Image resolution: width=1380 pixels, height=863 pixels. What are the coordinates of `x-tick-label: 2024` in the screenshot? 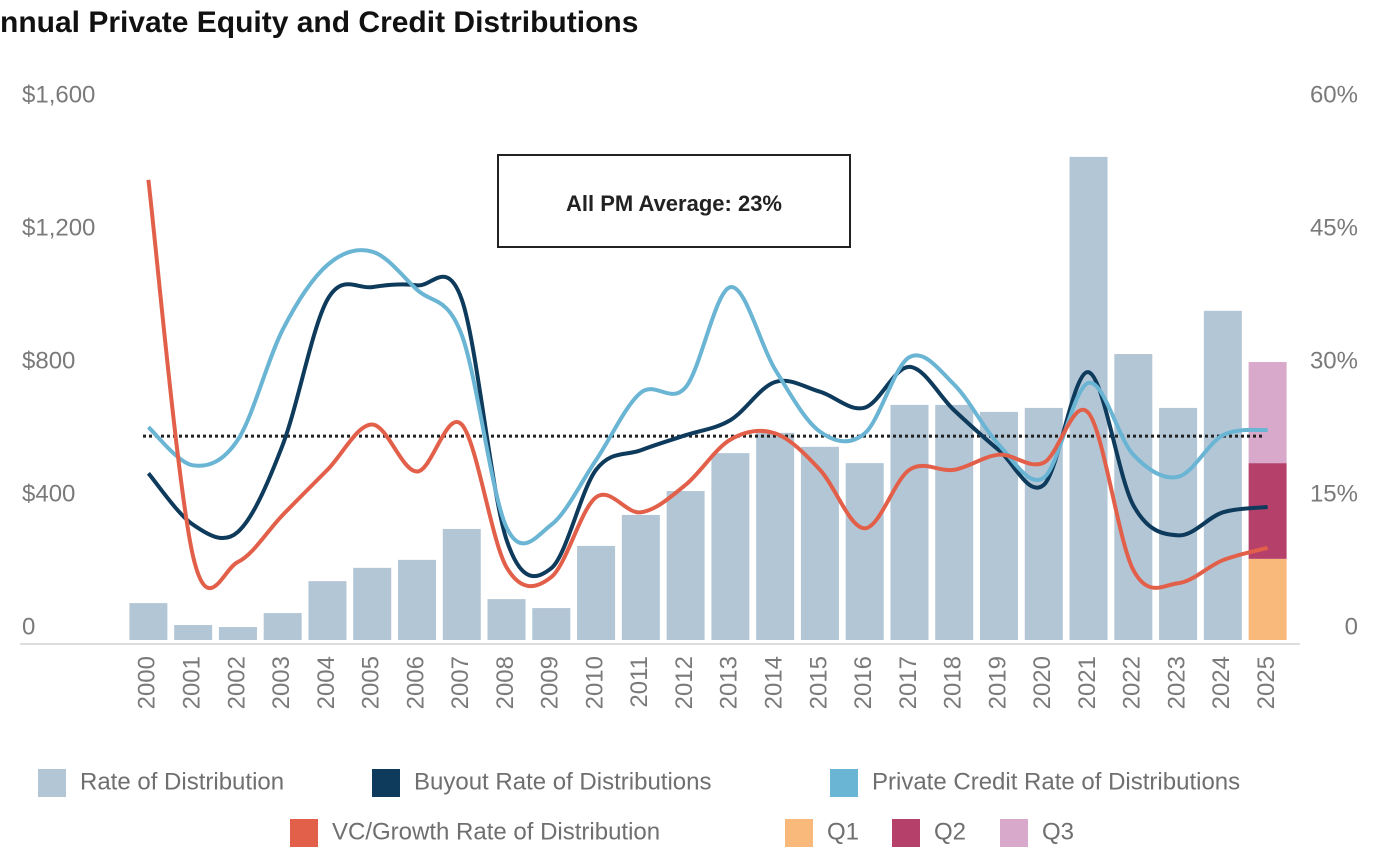 It's located at (1221, 682).